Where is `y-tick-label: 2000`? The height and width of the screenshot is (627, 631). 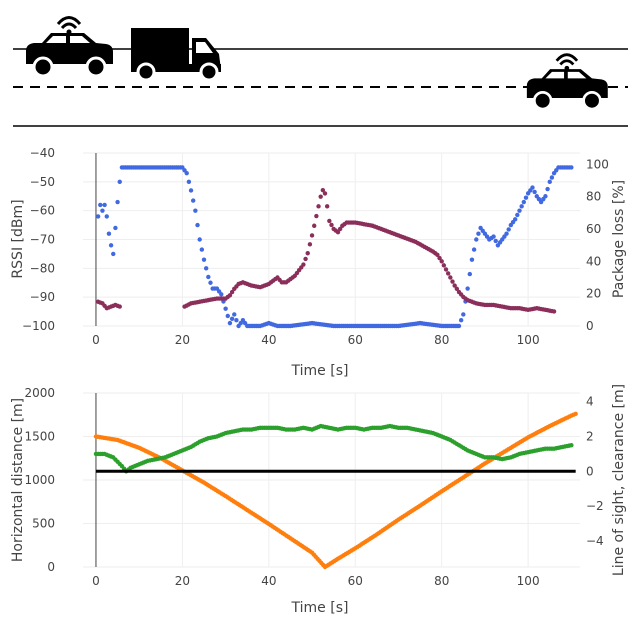
y-tick-label: 2000 is located at coordinates (39, 393).